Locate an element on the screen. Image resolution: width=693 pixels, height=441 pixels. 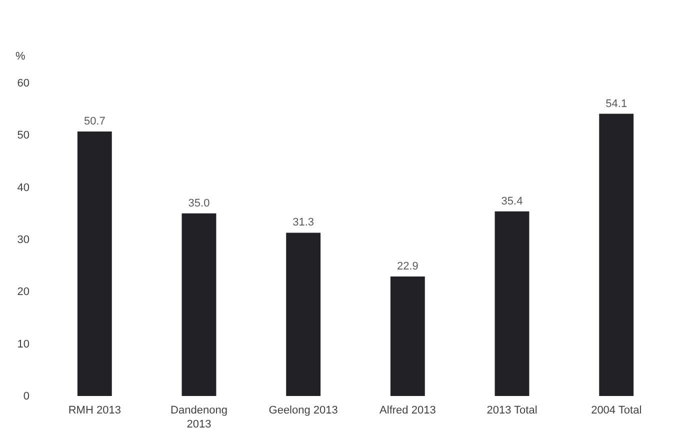
x-tick-label: 2004 Total is located at coordinates (616, 410).